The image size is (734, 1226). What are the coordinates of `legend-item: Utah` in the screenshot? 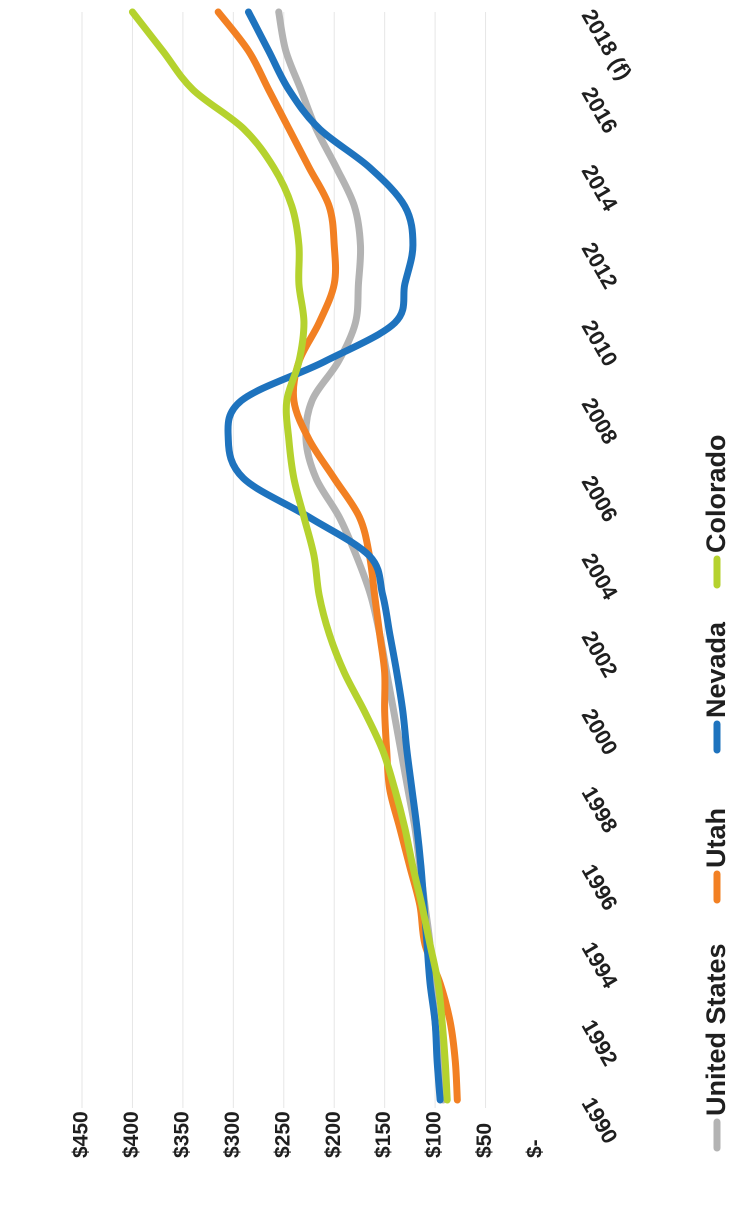 It's located at (716, 856).